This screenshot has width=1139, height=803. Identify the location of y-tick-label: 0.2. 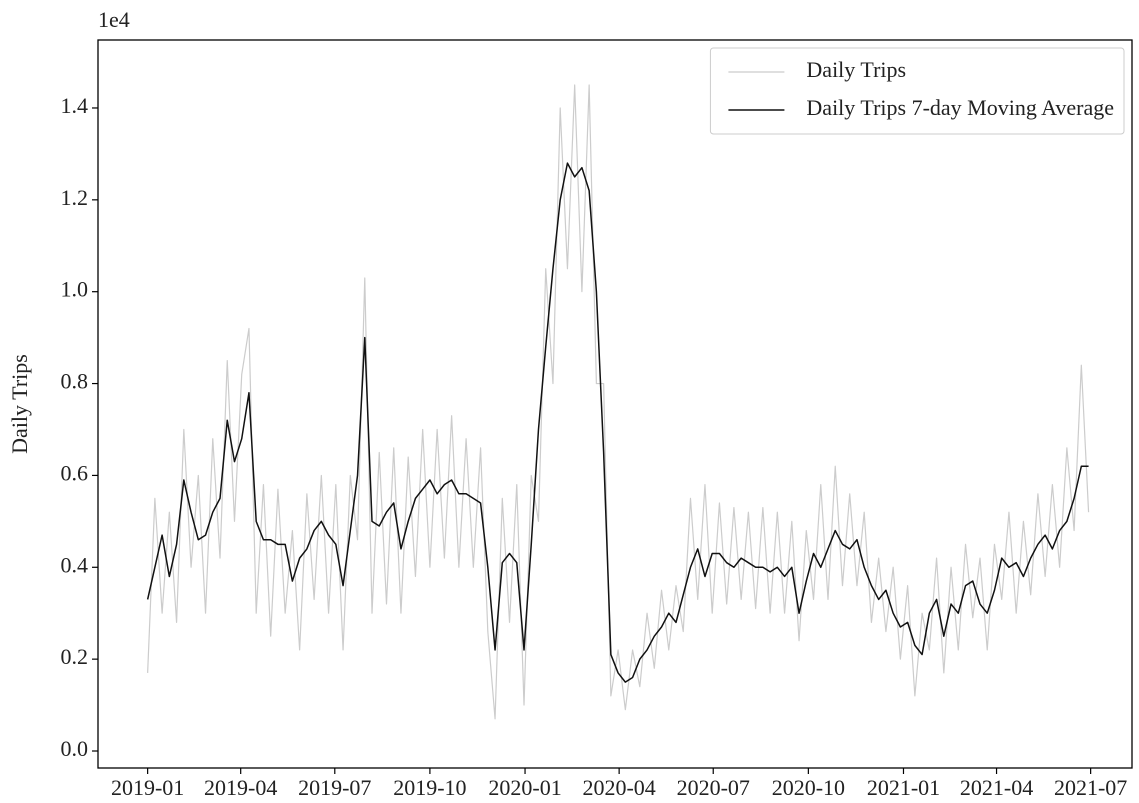
(75, 656).